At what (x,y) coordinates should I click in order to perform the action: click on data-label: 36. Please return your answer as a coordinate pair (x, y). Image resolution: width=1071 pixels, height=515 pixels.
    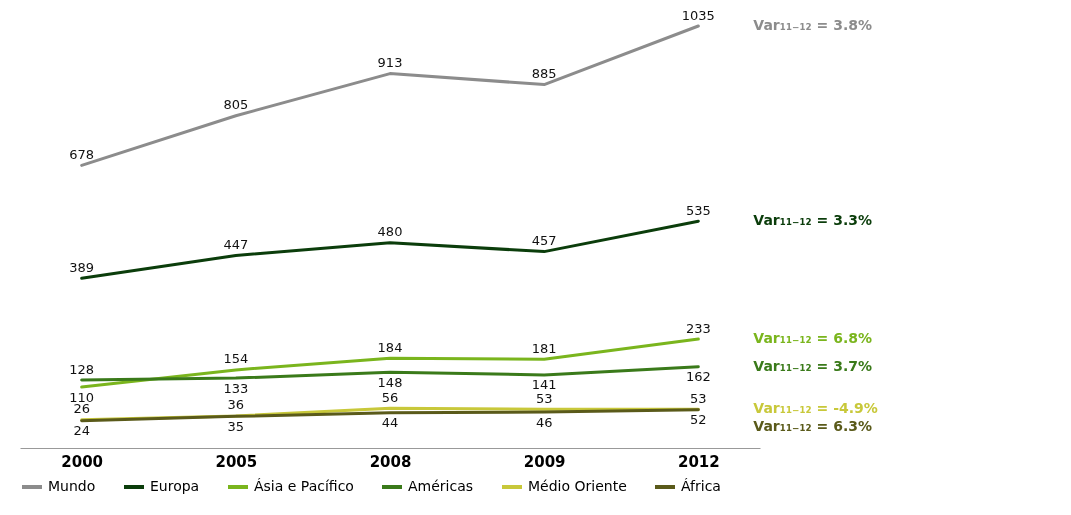
    Looking at the image, I should click on (236, 405).